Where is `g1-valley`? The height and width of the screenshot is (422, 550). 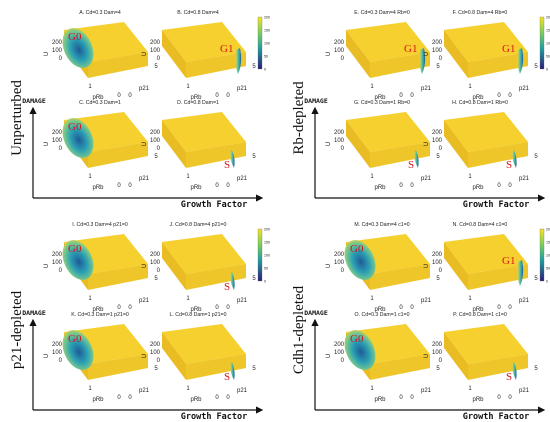 g1-valley is located at coordinates (520, 61).